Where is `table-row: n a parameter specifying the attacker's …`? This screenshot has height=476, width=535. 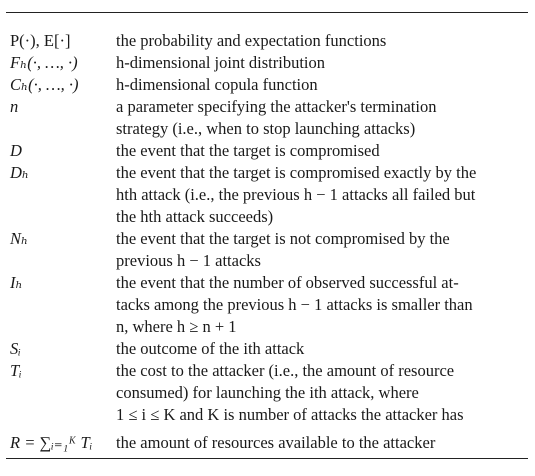 table-row: n a parameter specifying the attacker's … is located at coordinates (264, 118).